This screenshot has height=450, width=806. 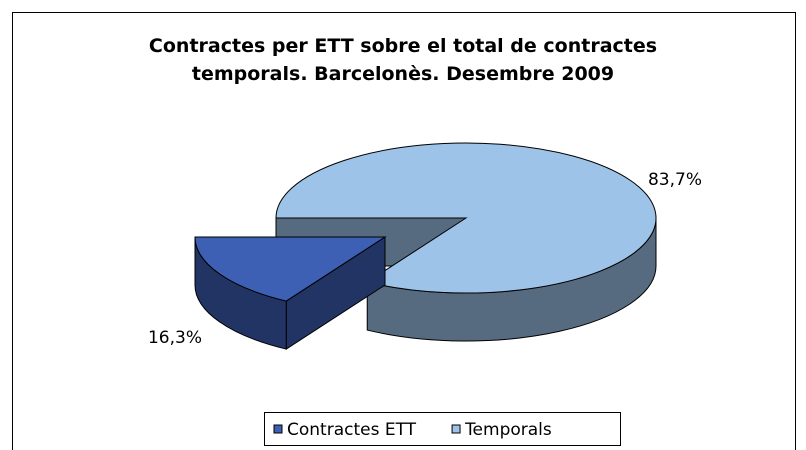 What do you see at coordinates (290, 269) in the screenshot?
I see `pie-slice` at bounding box center [290, 269].